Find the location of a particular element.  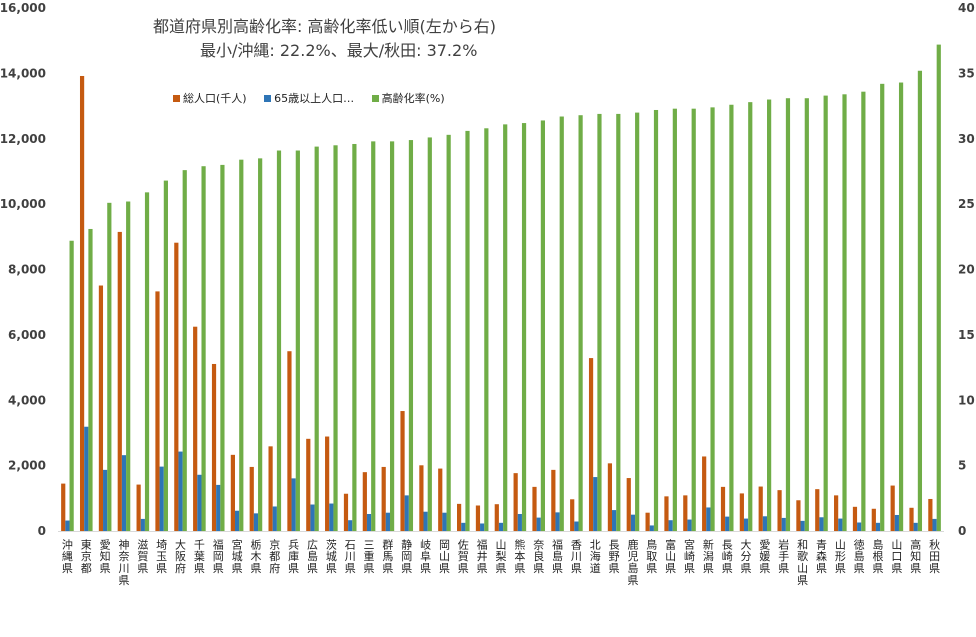

x-tick-label: 佐賀県 is located at coordinates (463, 556).